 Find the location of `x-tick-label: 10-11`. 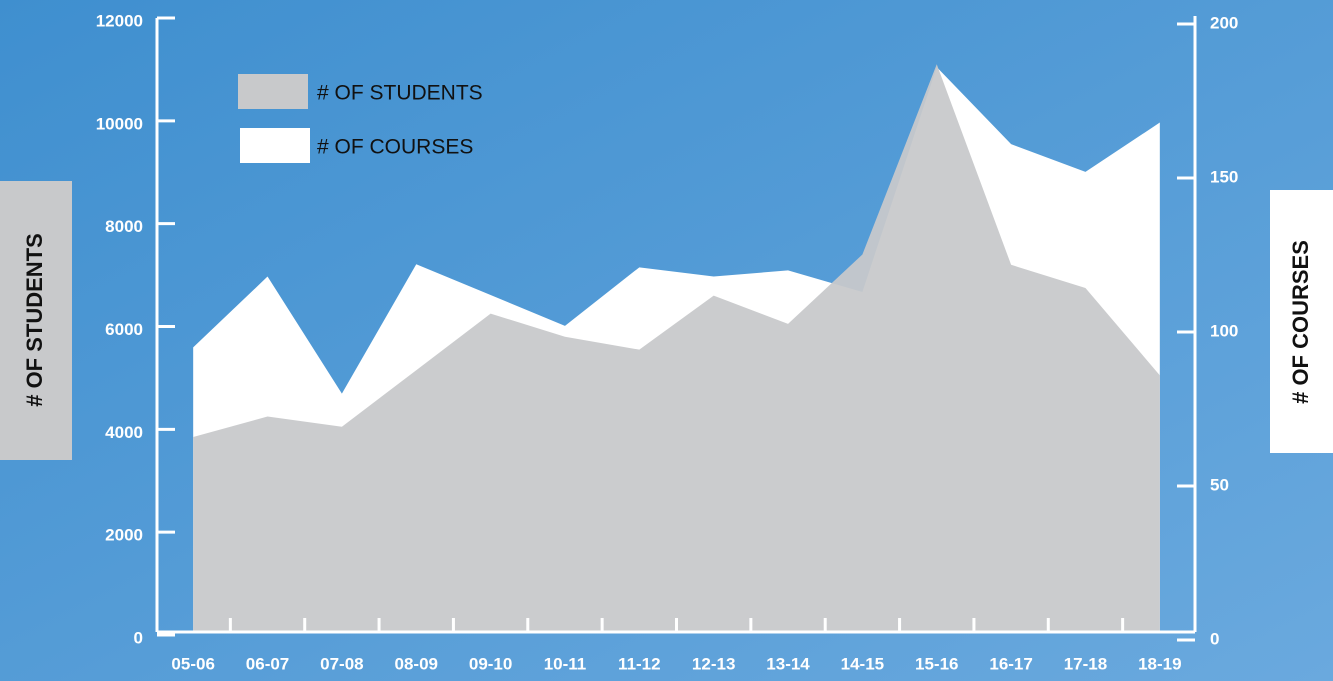

x-tick-label: 10-11 is located at coordinates (565, 663).